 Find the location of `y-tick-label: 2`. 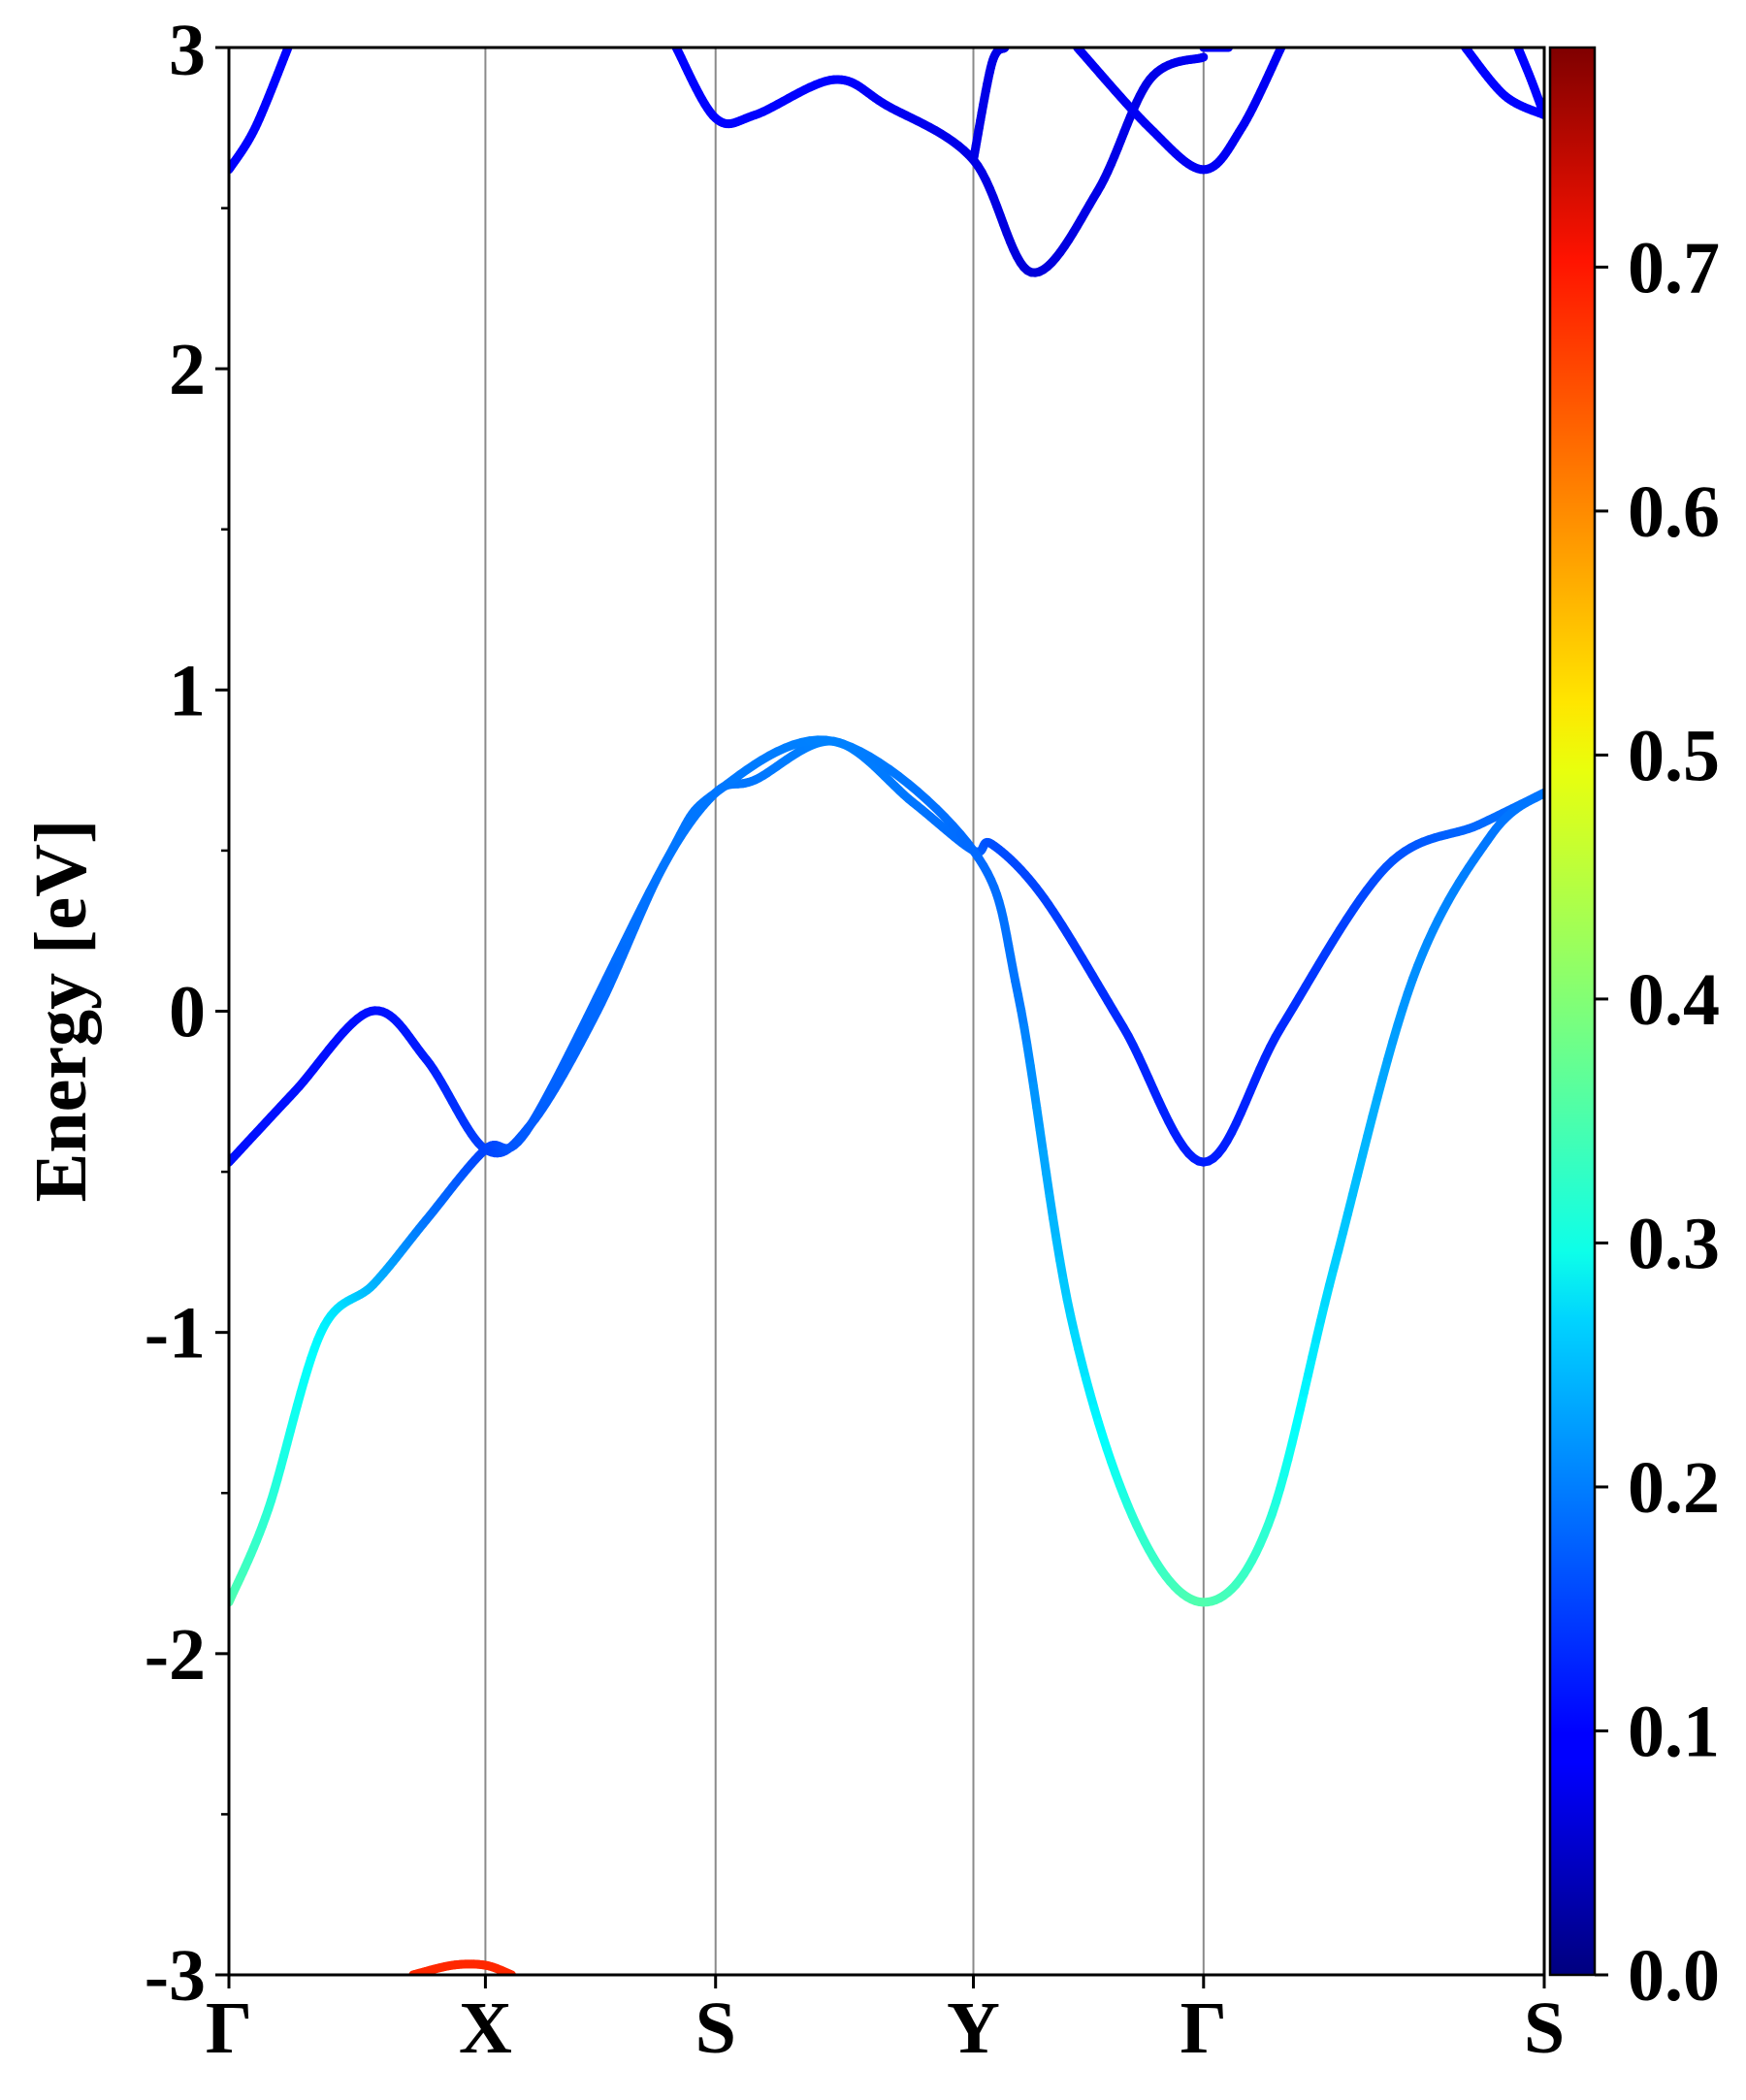

y-tick-label: 2 is located at coordinates (187, 369).